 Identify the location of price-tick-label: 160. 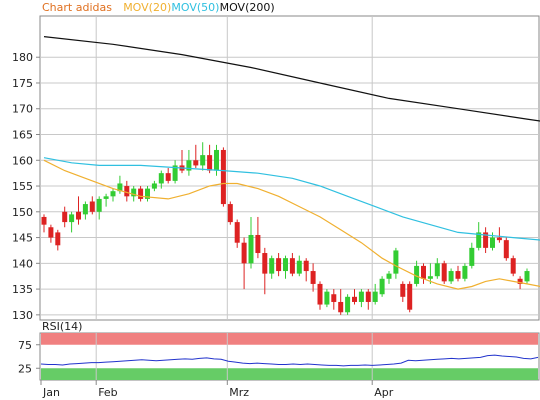
(22, 160).